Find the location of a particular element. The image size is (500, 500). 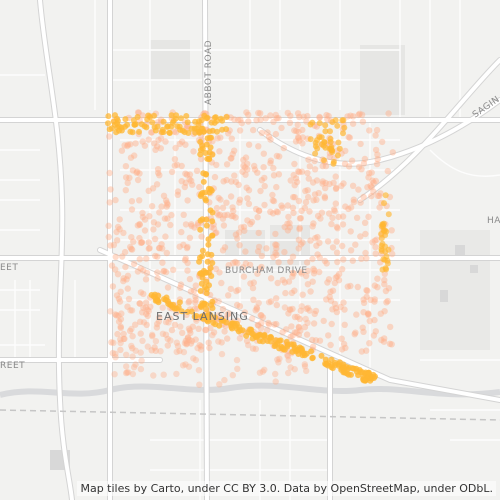

building is located at coordinates (460, 251).